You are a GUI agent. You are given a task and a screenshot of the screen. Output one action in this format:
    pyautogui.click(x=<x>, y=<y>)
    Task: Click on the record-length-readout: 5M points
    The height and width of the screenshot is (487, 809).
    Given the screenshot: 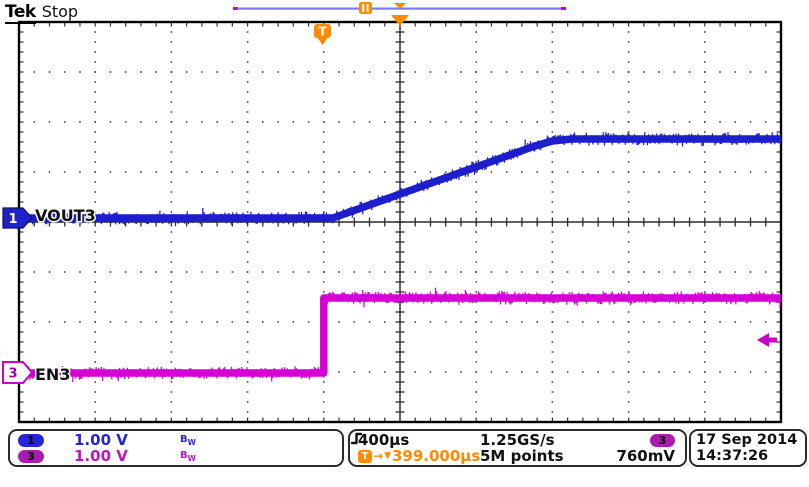 What is the action you would take?
    pyautogui.click(x=522, y=456)
    